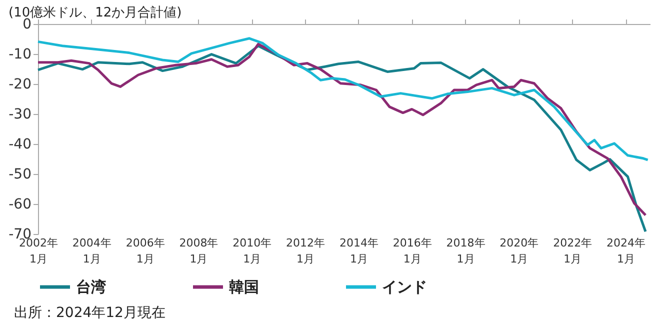 The width and height of the screenshot is (655, 328). What do you see at coordinates (572, 251) in the screenshot?
I see `x-tick-label: 2022年 1月` at bounding box center [572, 251].